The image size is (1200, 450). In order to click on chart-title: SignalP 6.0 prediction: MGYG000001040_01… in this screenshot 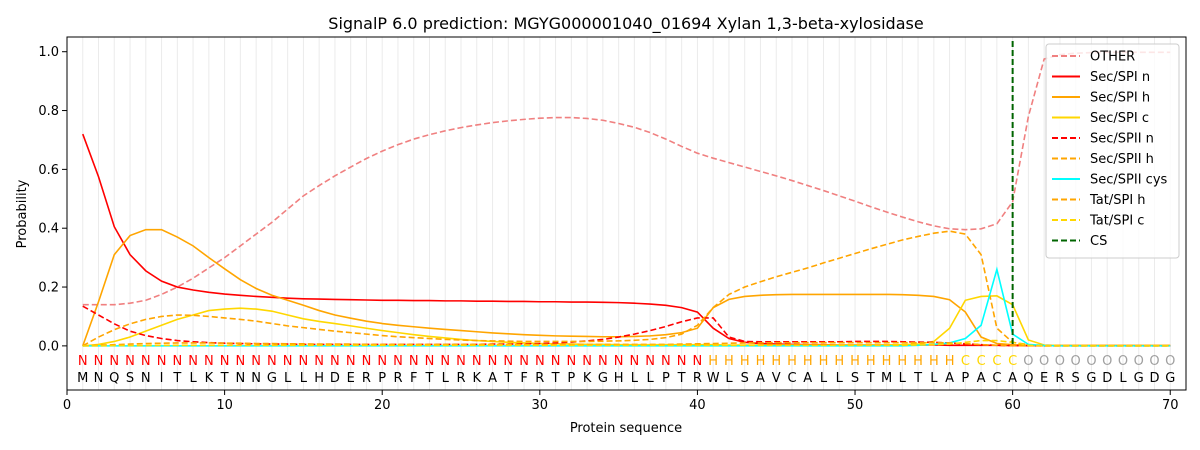, I will do `click(625, 24)`.